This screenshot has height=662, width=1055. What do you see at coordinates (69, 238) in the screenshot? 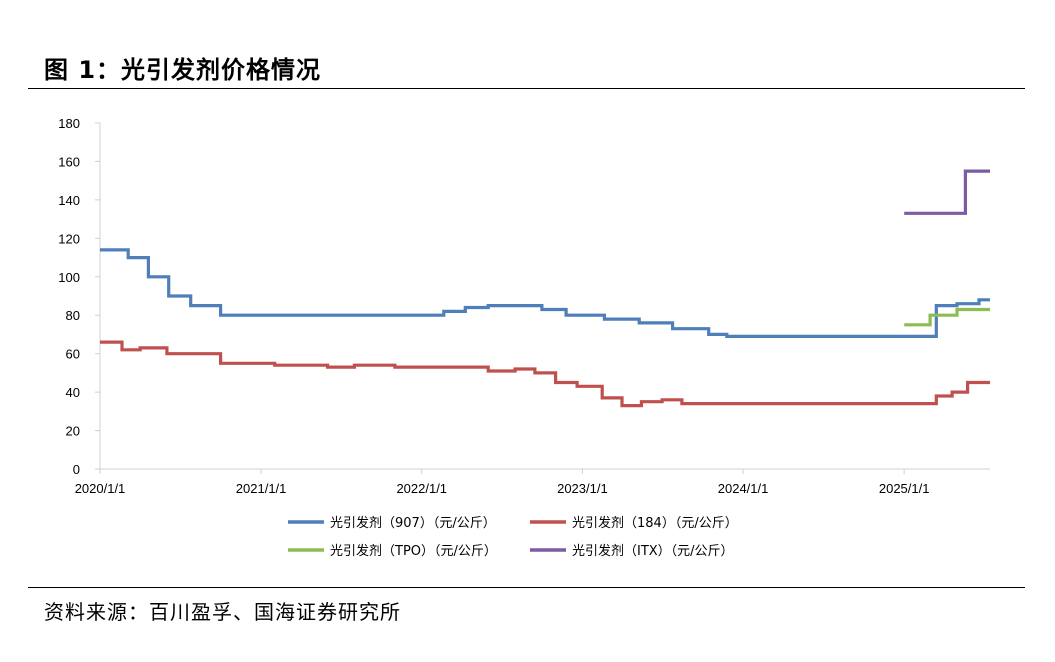
I see `y-tick-label: 120` at bounding box center [69, 238].